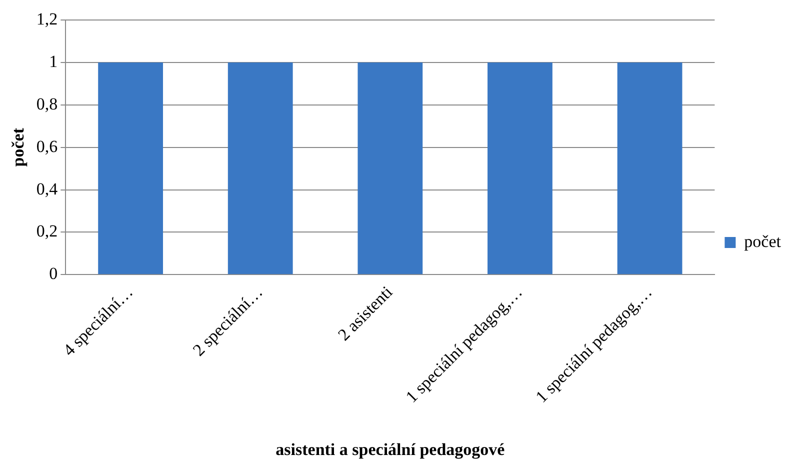 This screenshot has height=470, width=801. What do you see at coordinates (47, 146) in the screenshot?
I see `y-tick-label: 0,6` at bounding box center [47, 146].